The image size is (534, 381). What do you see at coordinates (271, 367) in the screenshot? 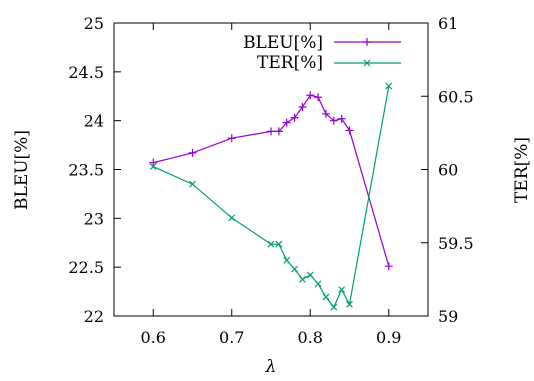
I see `x-axis-label: λ` at bounding box center [271, 367].